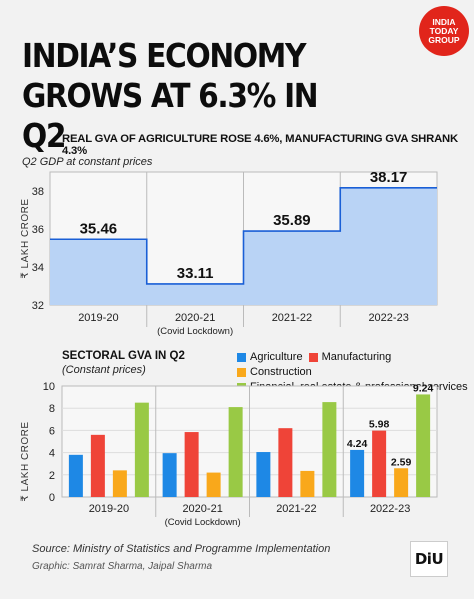 The width and height of the screenshot is (474, 599). I want to click on sectoral-y-tick-label: 4, so click(52, 454).